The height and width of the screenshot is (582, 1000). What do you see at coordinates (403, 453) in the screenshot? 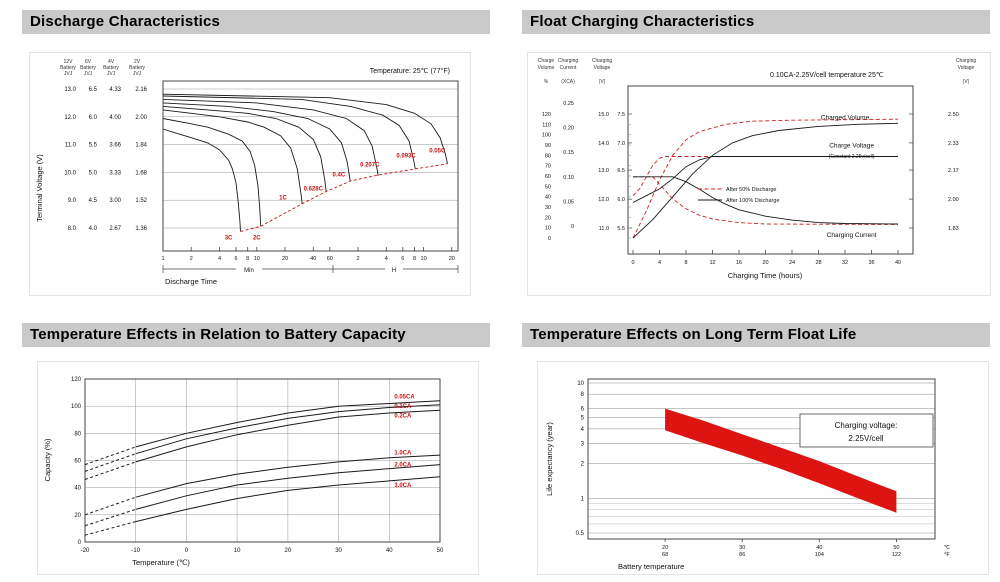
I see `rate-label-1.0CA: 1.0CA` at bounding box center [403, 453].